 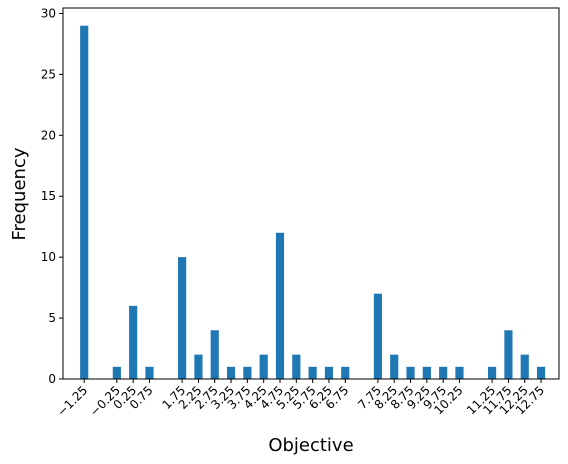 What do you see at coordinates (72, 401) in the screenshot?
I see `x-tick-label: −1.25` at bounding box center [72, 401].